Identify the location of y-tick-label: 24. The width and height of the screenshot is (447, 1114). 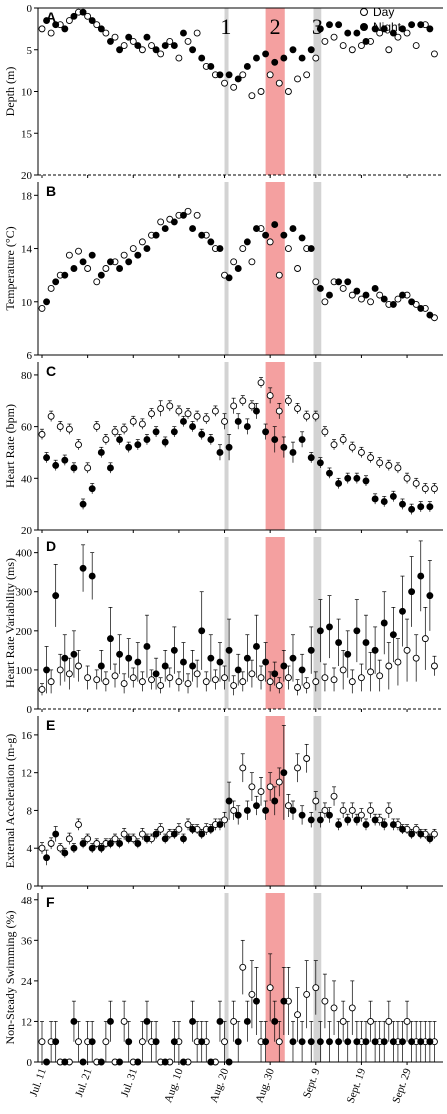
(27, 982).